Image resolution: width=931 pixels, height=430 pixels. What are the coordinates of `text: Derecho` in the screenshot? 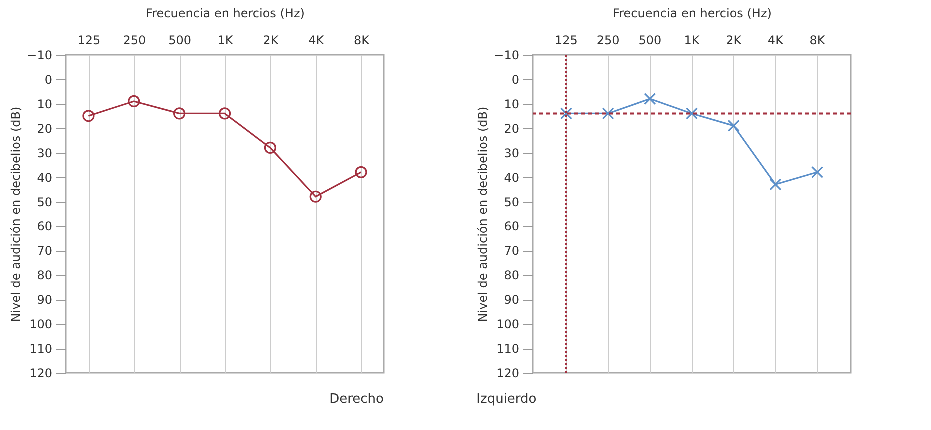 It's located at (357, 399).